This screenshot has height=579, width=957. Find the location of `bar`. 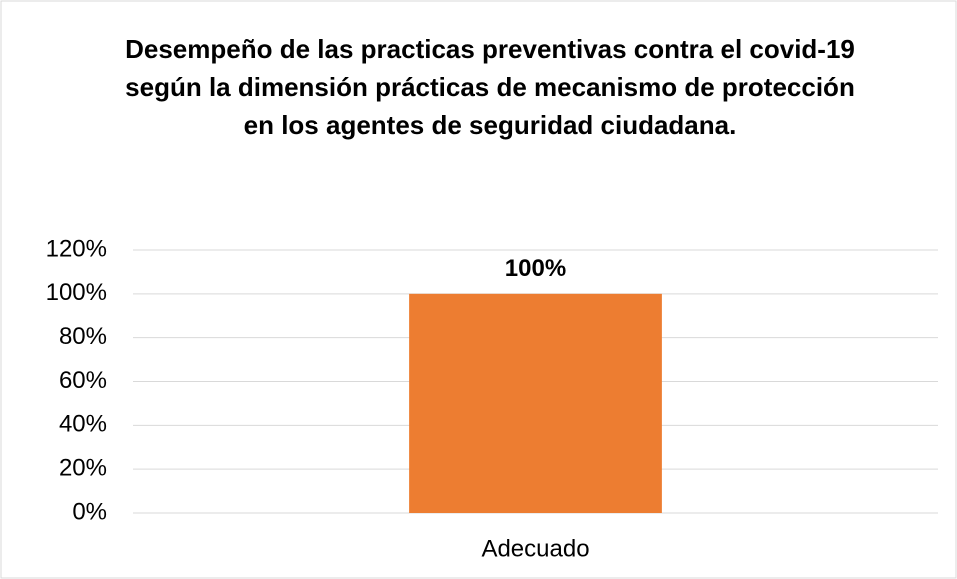

bar is located at coordinates (535, 403).